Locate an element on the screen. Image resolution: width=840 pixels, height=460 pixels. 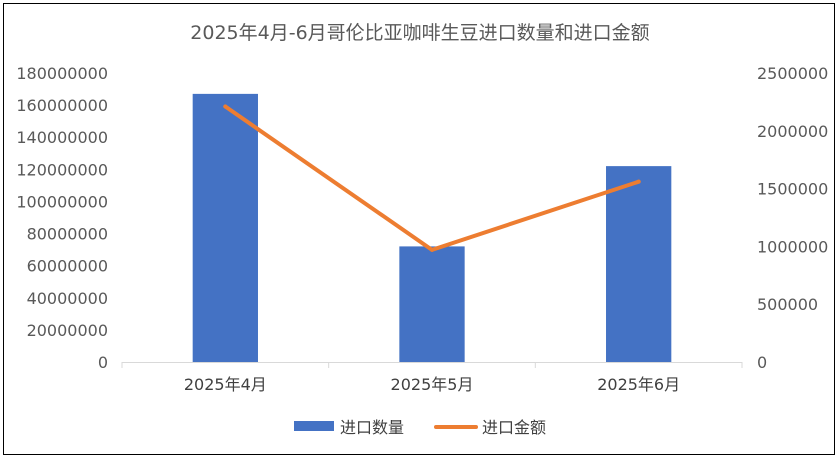
left-axis-tick-label: 80000000 is located at coordinates (67, 234).